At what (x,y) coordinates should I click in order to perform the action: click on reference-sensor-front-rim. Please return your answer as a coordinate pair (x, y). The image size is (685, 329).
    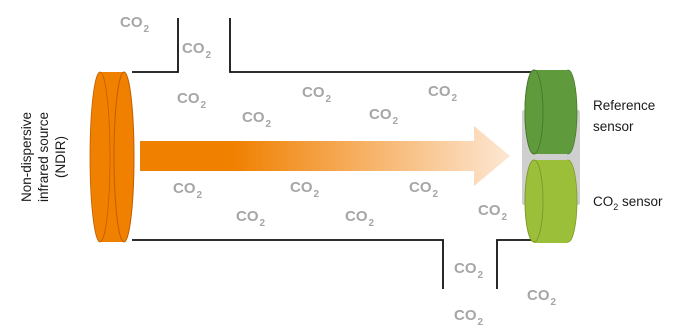
    Looking at the image, I should click on (534, 112).